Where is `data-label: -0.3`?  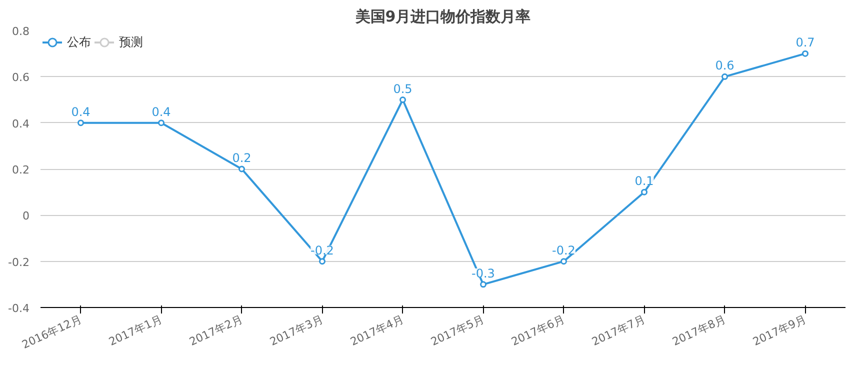
data-label: -0.3 is located at coordinates (483, 273).